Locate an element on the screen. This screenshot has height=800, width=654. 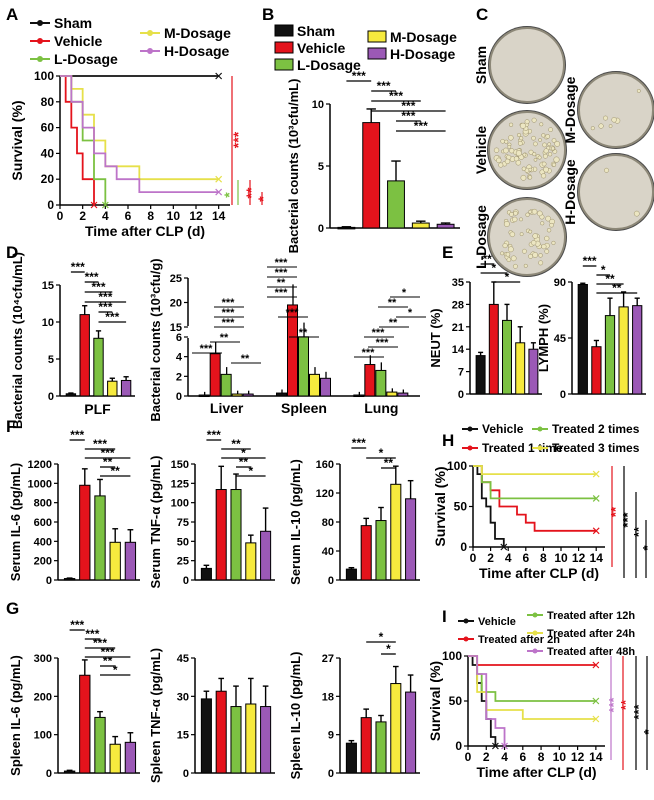
legend-label-I: Treated after 12h is located at coordinates (591, 616).